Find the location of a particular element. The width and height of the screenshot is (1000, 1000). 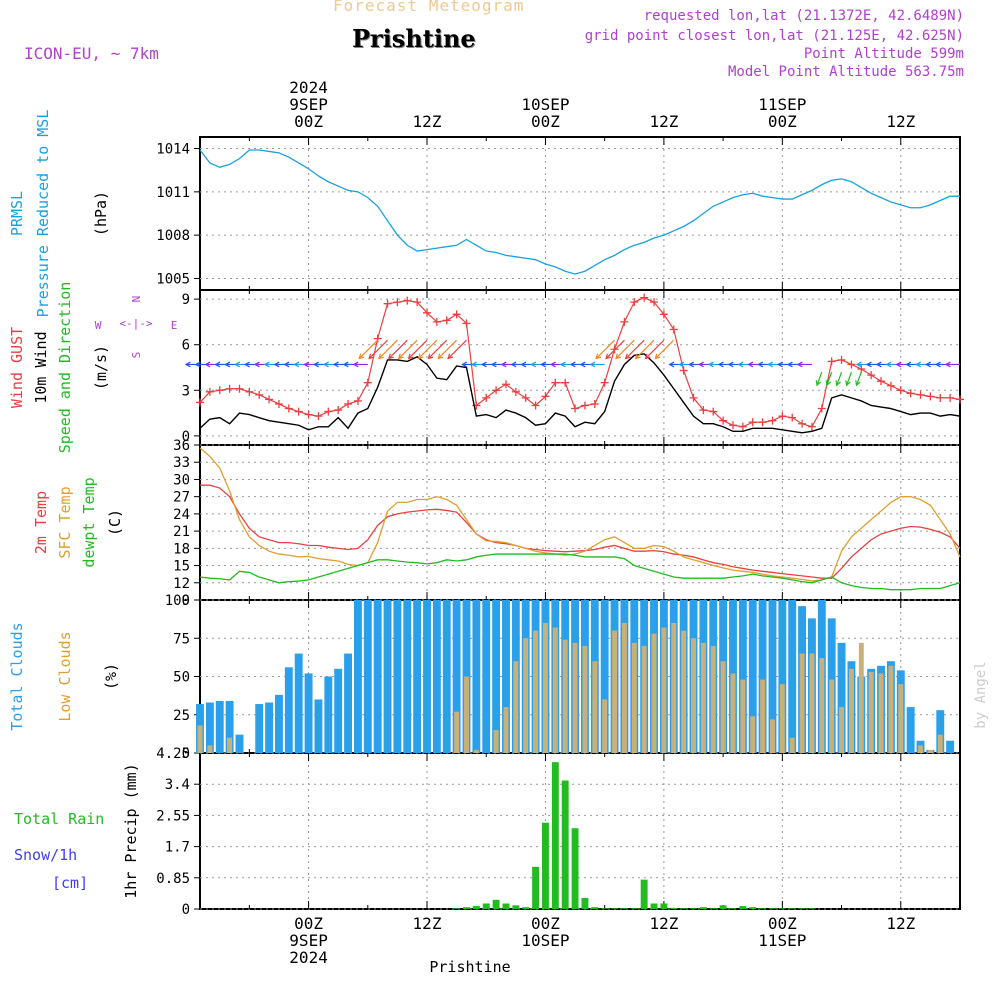

temperature-panel-frame is located at coordinates (580, 522).